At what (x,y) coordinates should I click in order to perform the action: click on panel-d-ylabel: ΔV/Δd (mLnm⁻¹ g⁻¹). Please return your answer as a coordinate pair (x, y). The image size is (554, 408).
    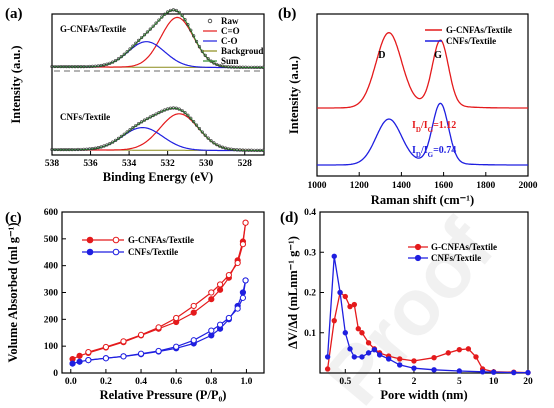
    Looking at the image, I should click on (293, 292).